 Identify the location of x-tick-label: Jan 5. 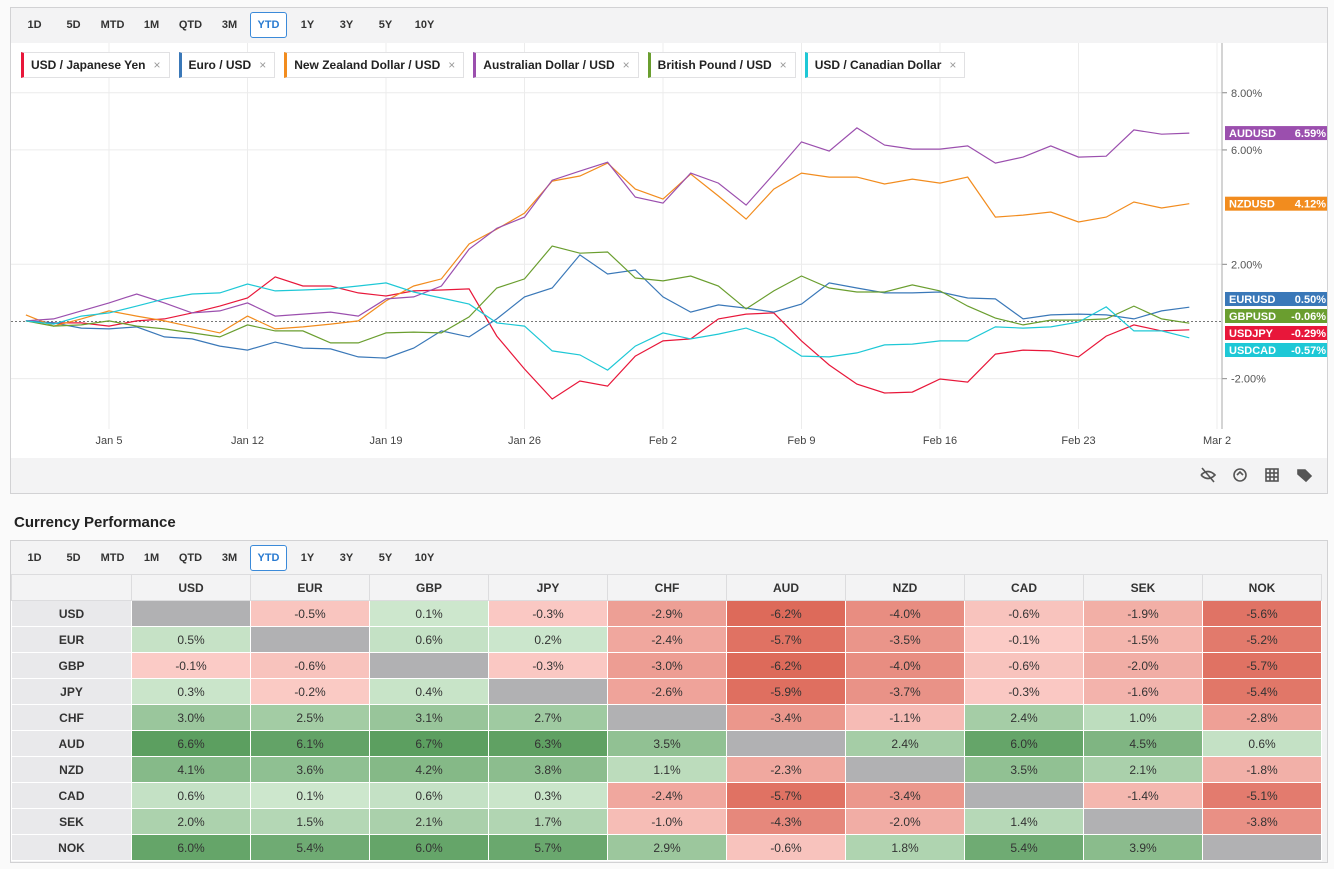
(109, 441).